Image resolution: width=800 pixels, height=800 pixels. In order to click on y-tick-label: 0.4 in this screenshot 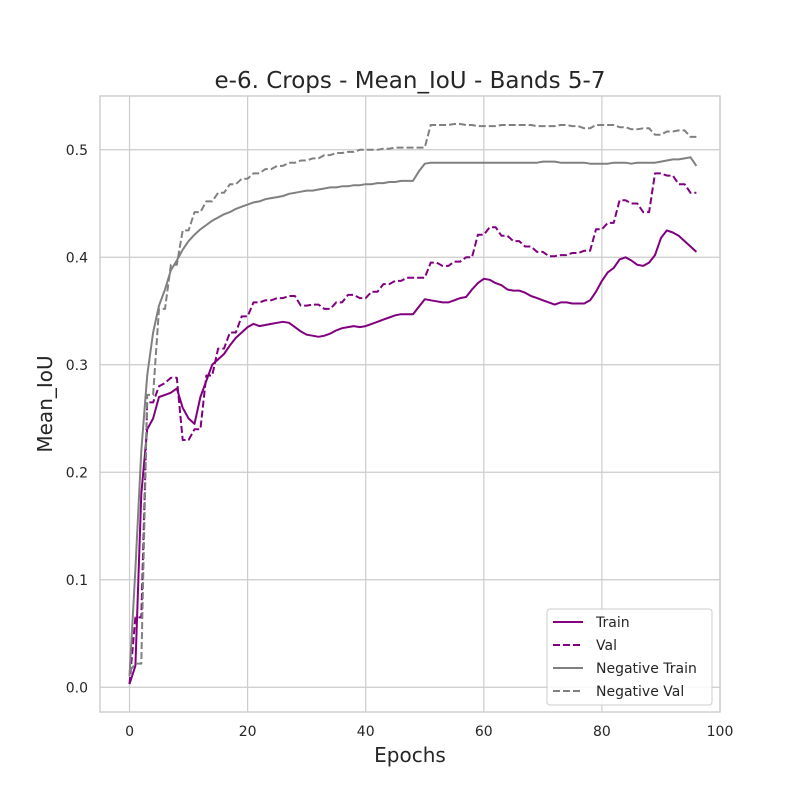, I will do `click(77, 258)`.